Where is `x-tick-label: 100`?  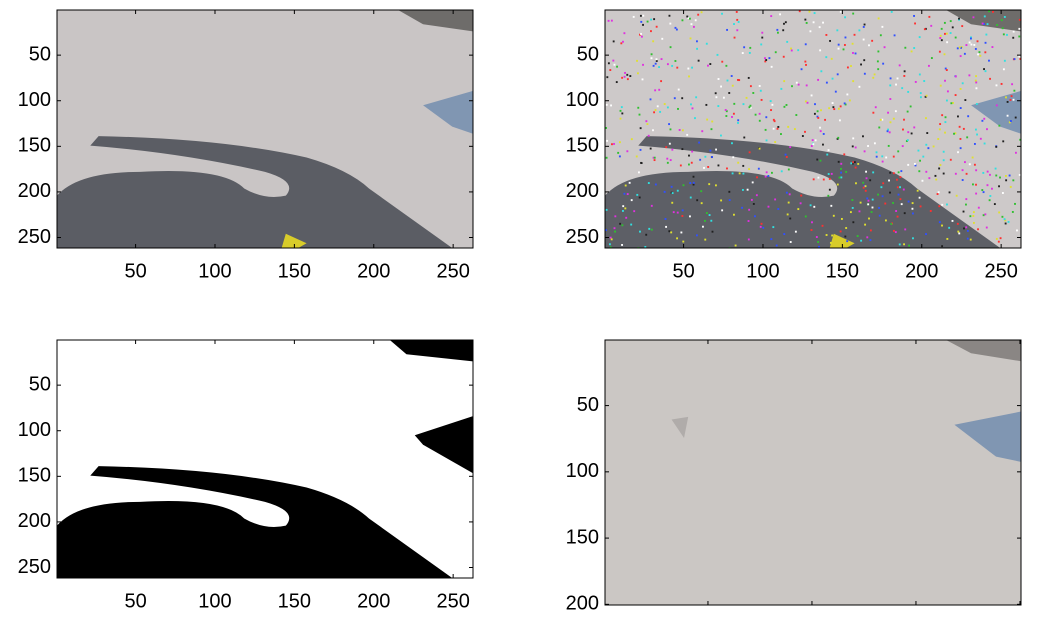
x-tick-label: 100 is located at coordinates (214, 601).